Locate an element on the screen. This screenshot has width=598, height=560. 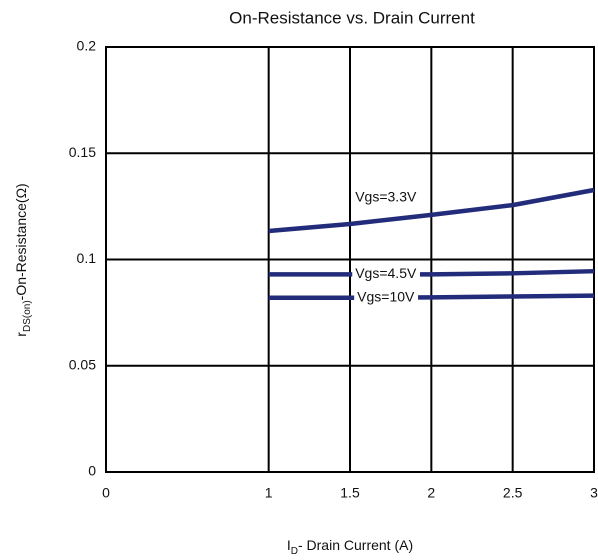
y-tick-label: 0.15 is located at coordinates (82, 152).